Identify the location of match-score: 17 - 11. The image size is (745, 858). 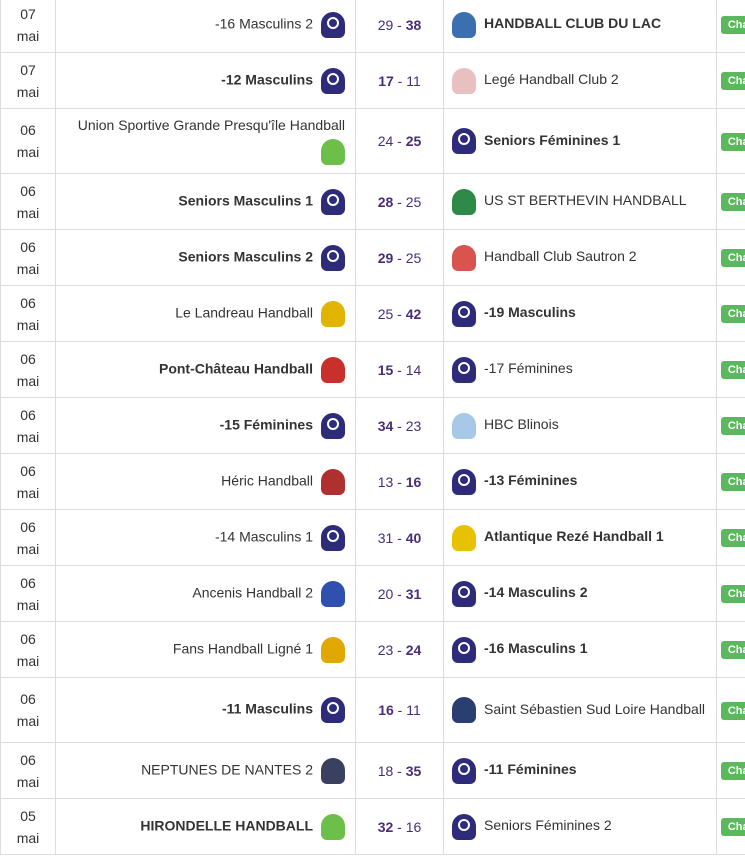
(399, 80).